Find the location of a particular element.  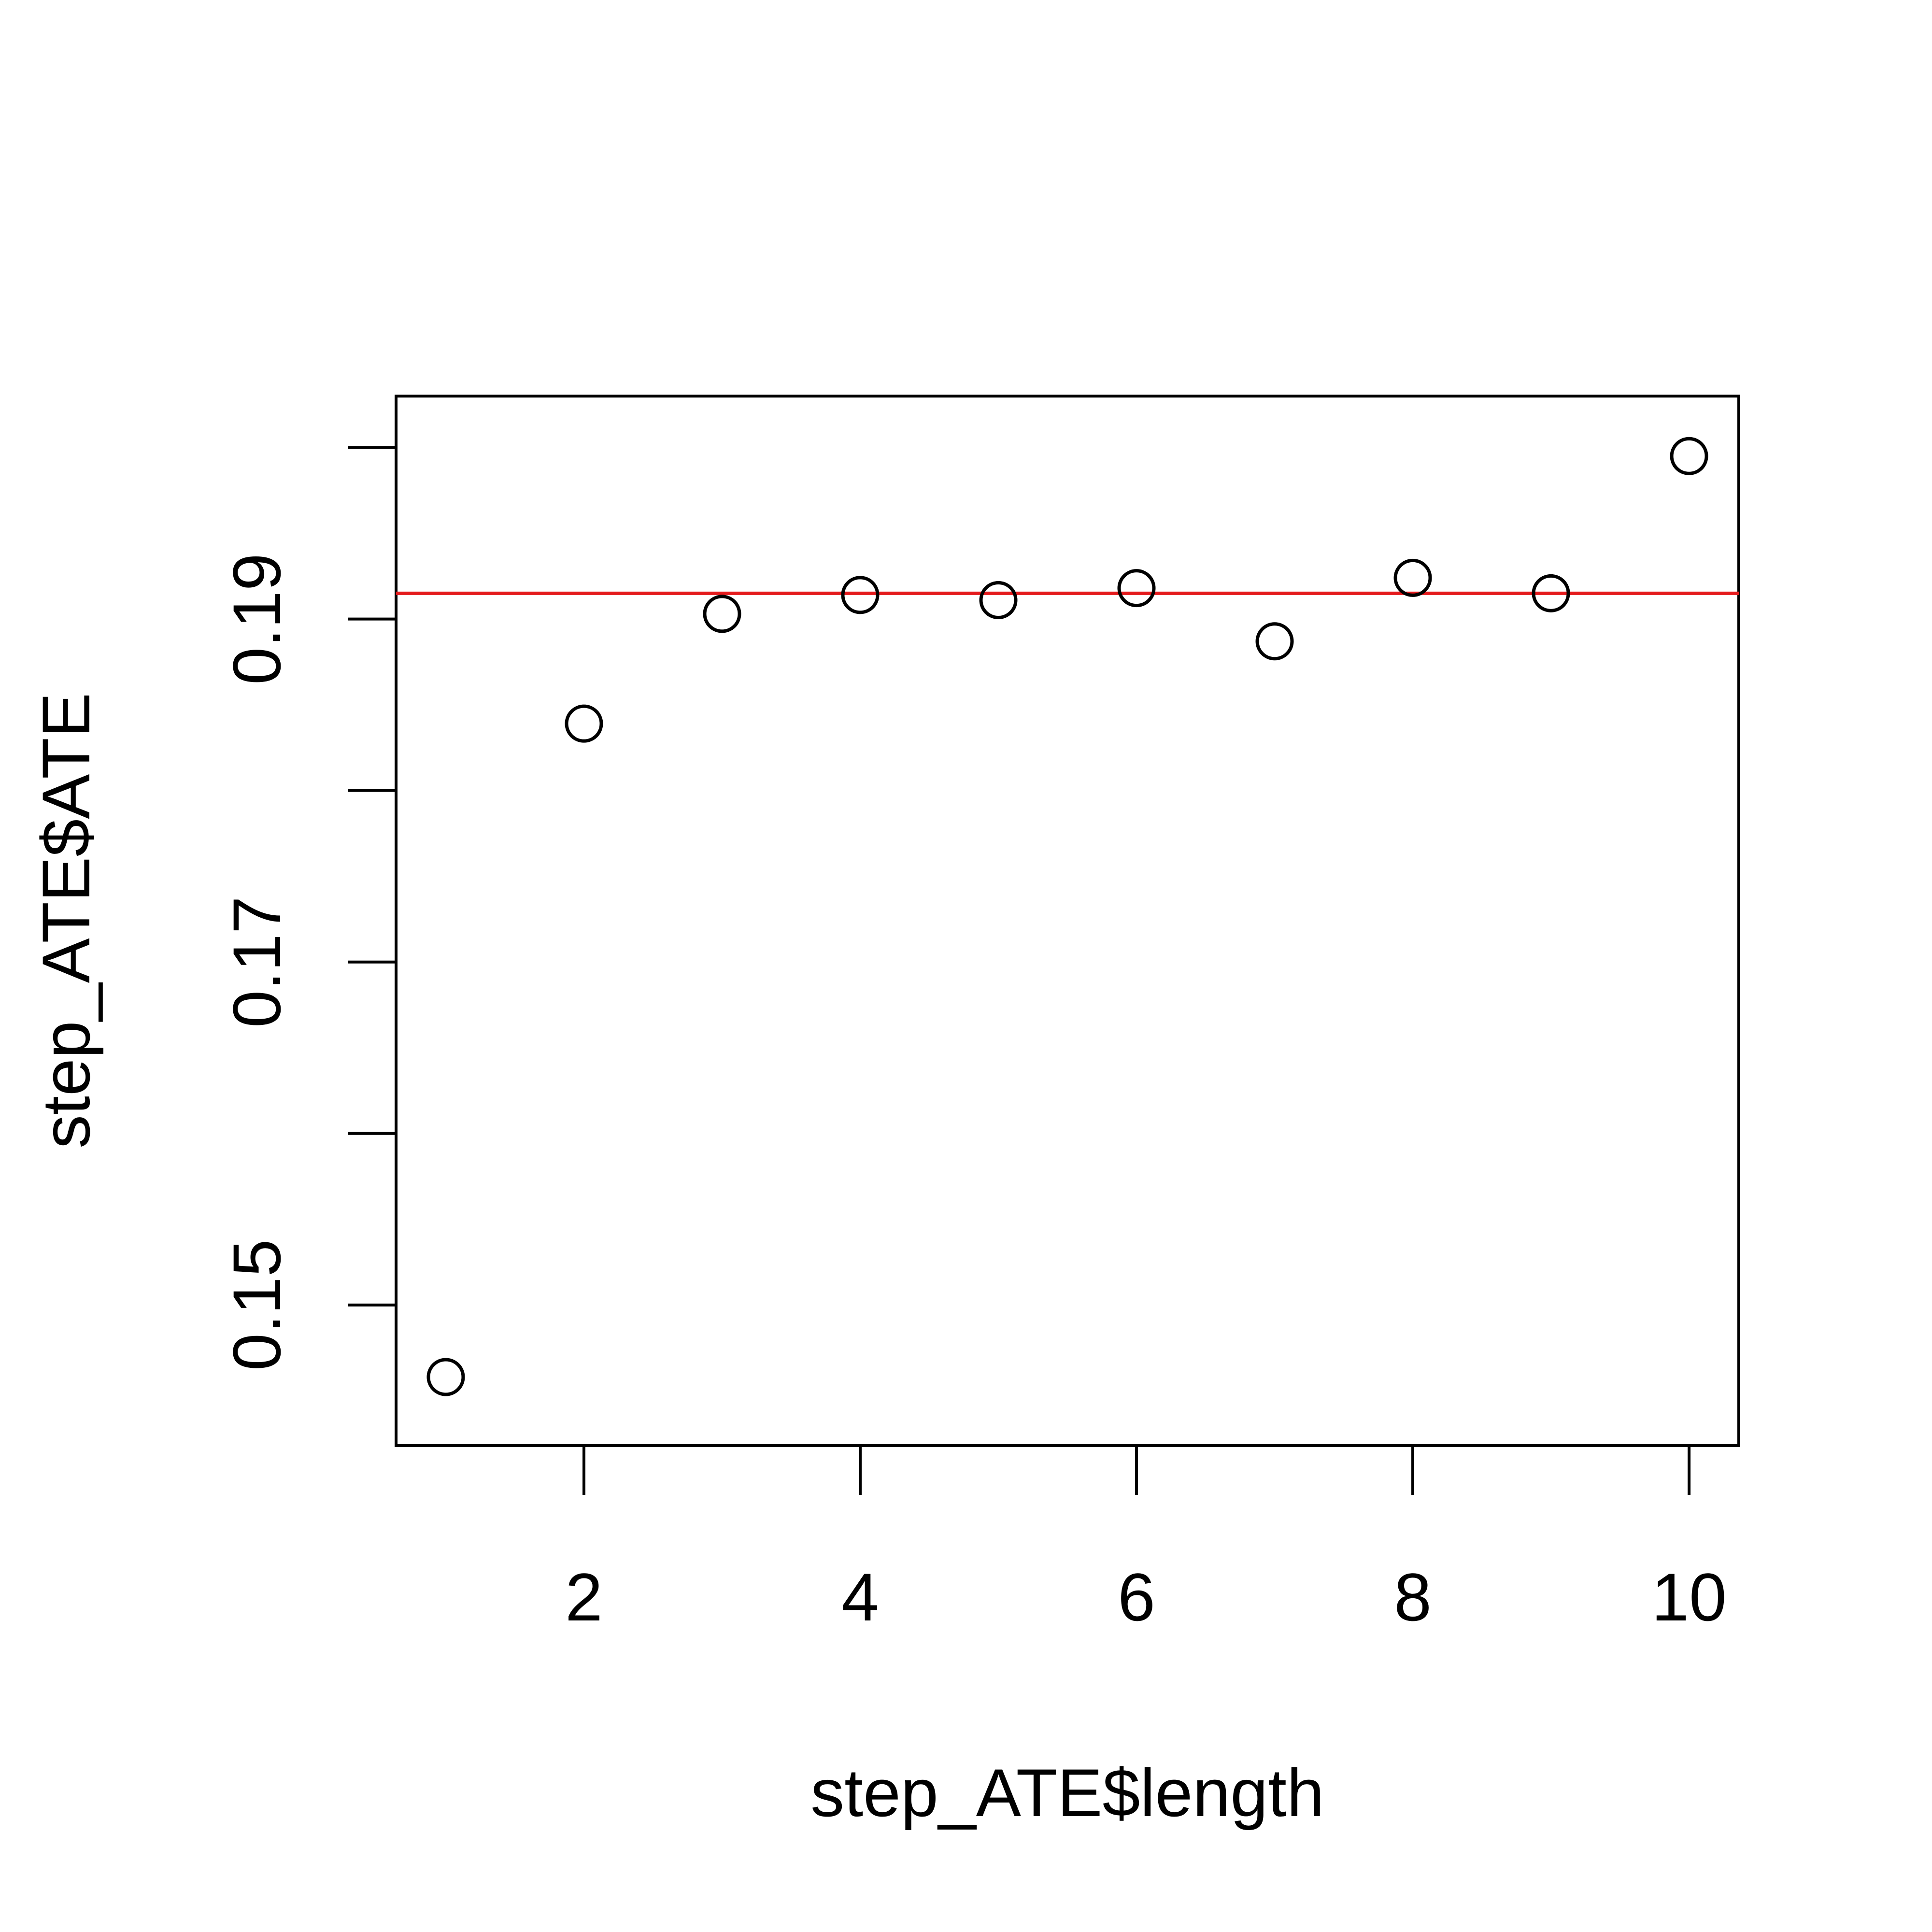

x-tick-label: 4 is located at coordinates (860, 1597).